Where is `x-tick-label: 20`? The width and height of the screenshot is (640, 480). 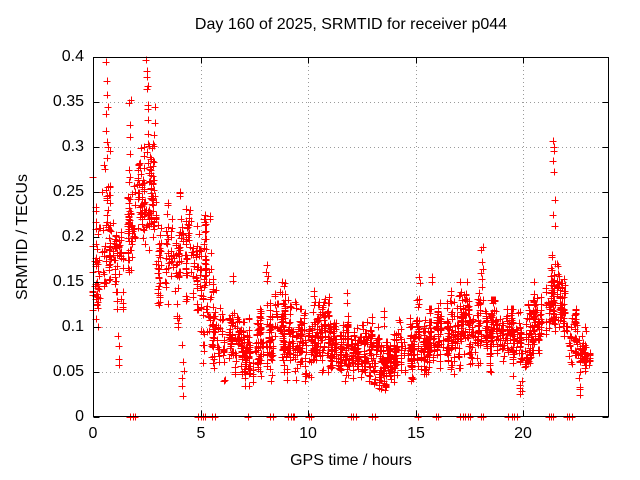 x-tick-label: 20 is located at coordinates (523, 433).